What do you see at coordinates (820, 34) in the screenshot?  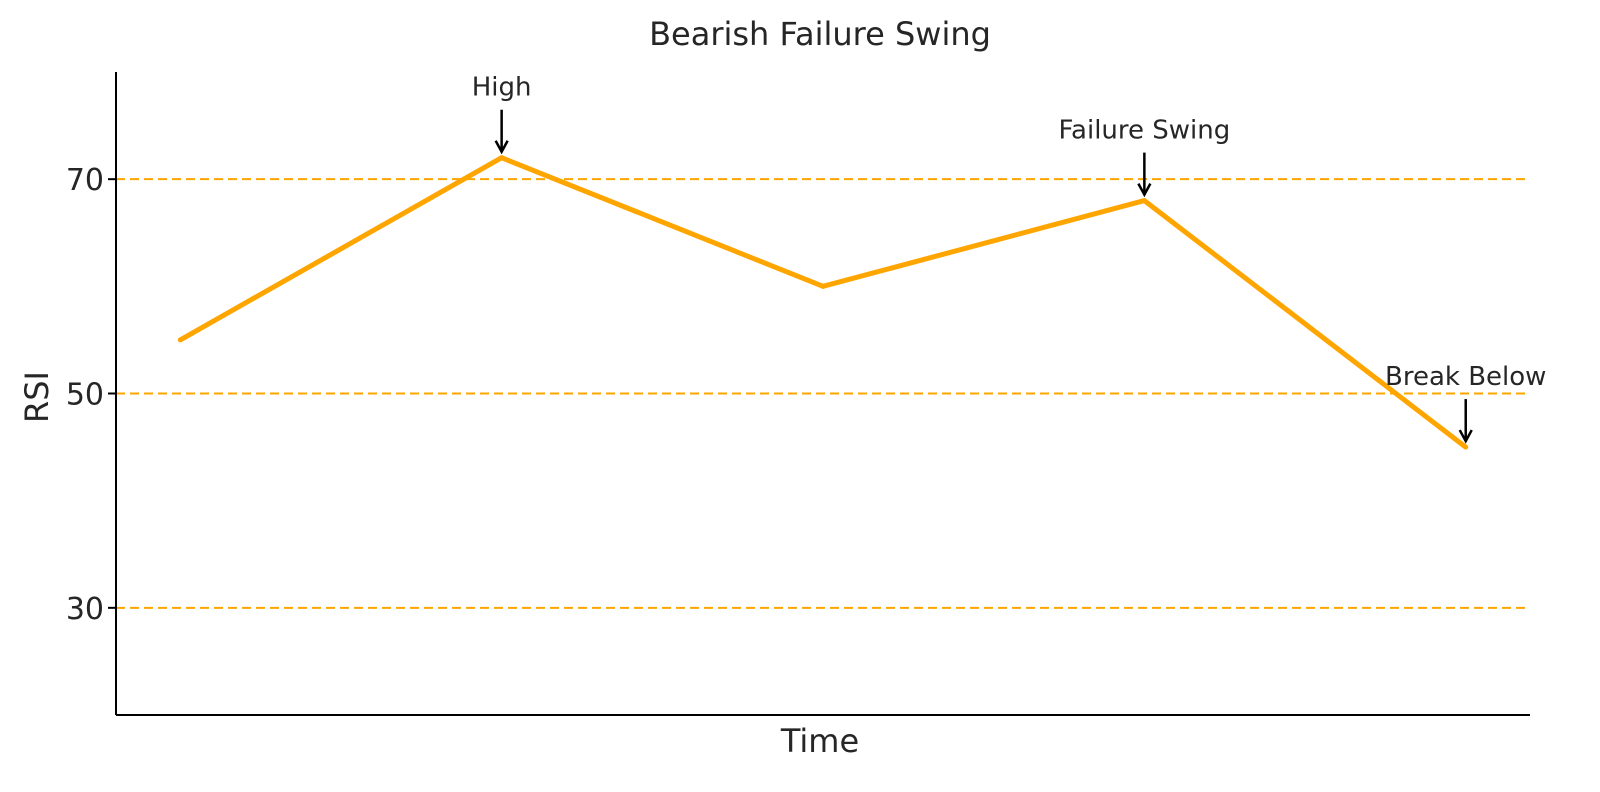 I see `chart-title: Bearish Failure Swing` at bounding box center [820, 34].